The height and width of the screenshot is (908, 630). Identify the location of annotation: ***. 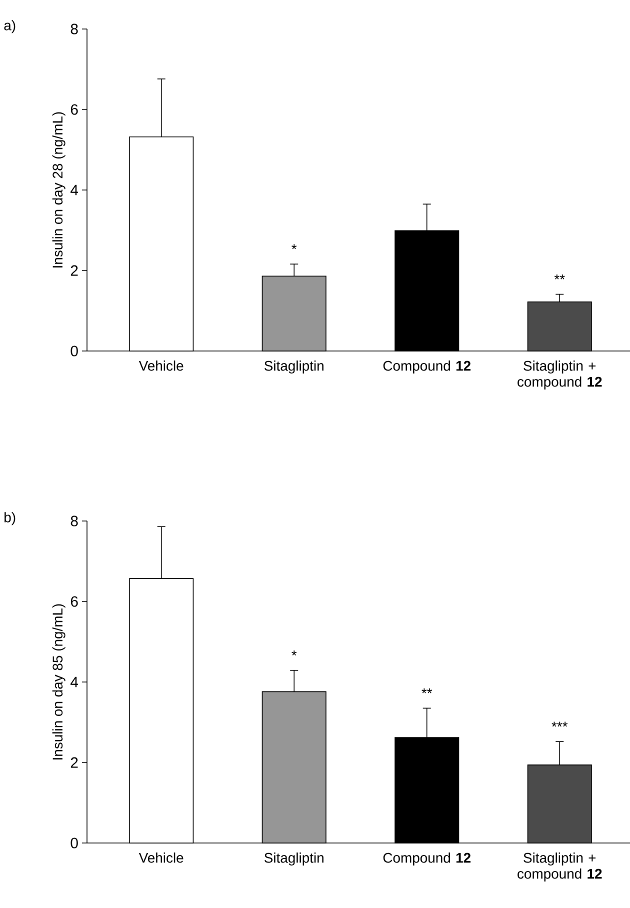
(560, 724).